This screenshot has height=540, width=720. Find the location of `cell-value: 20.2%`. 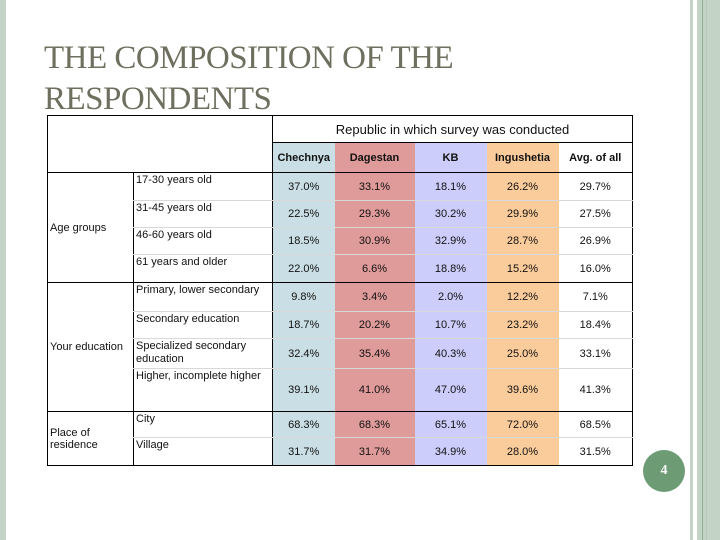

cell-value: 20.2% is located at coordinates (374, 325).